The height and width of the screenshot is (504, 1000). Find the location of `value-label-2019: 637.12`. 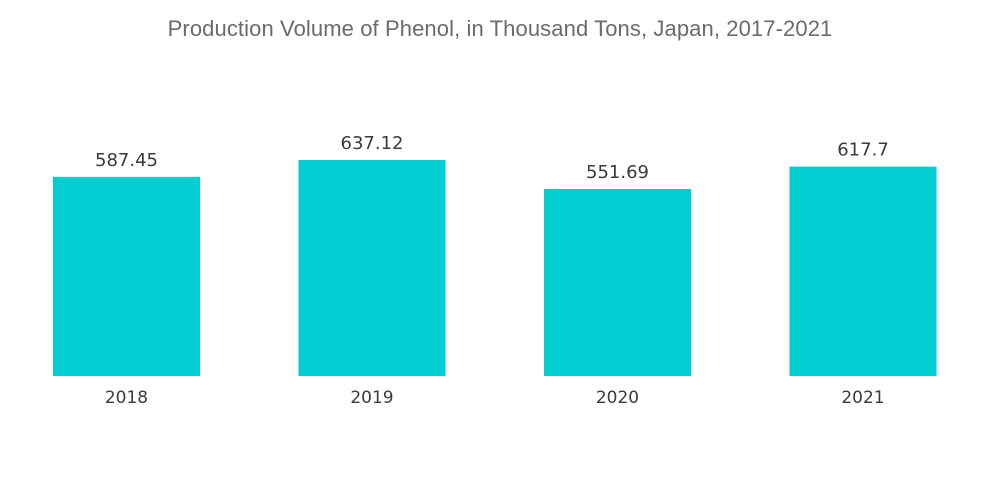

value-label-2019: 637.12 is located at coordinates (372, 143).